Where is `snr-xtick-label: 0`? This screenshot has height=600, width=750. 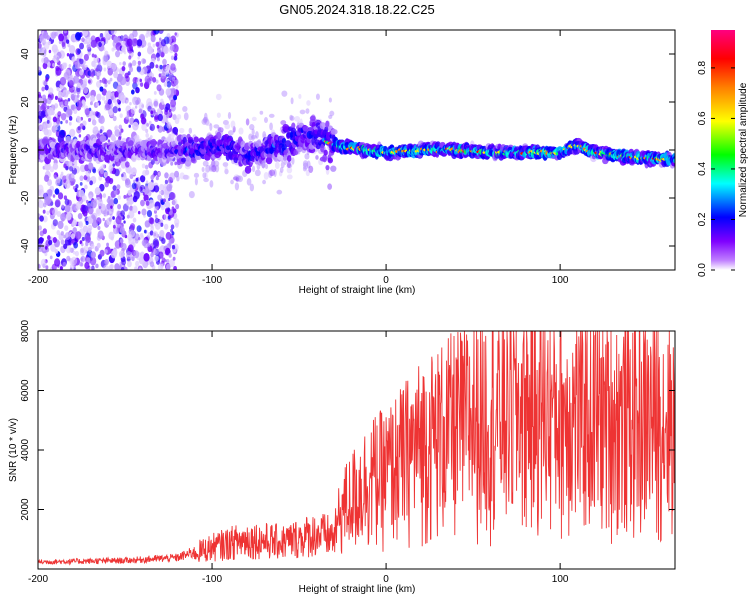 snr-xtick-label: 0 is located at coordinates (386, 579).